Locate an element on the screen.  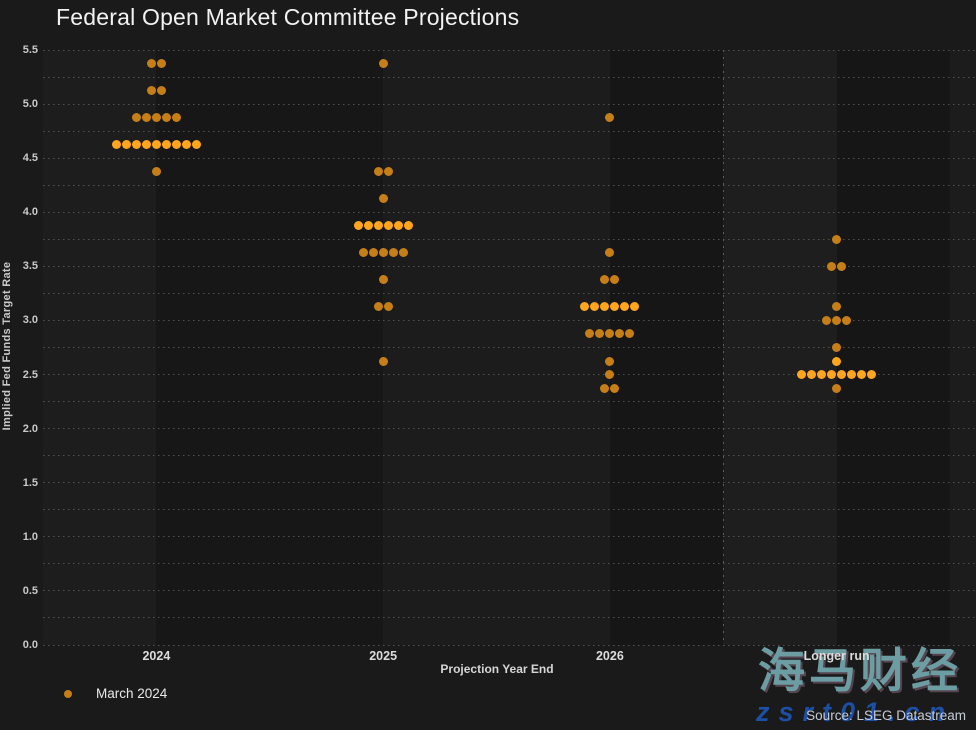
y-tick-label: 0.5 is located at coordinates (30, 590).